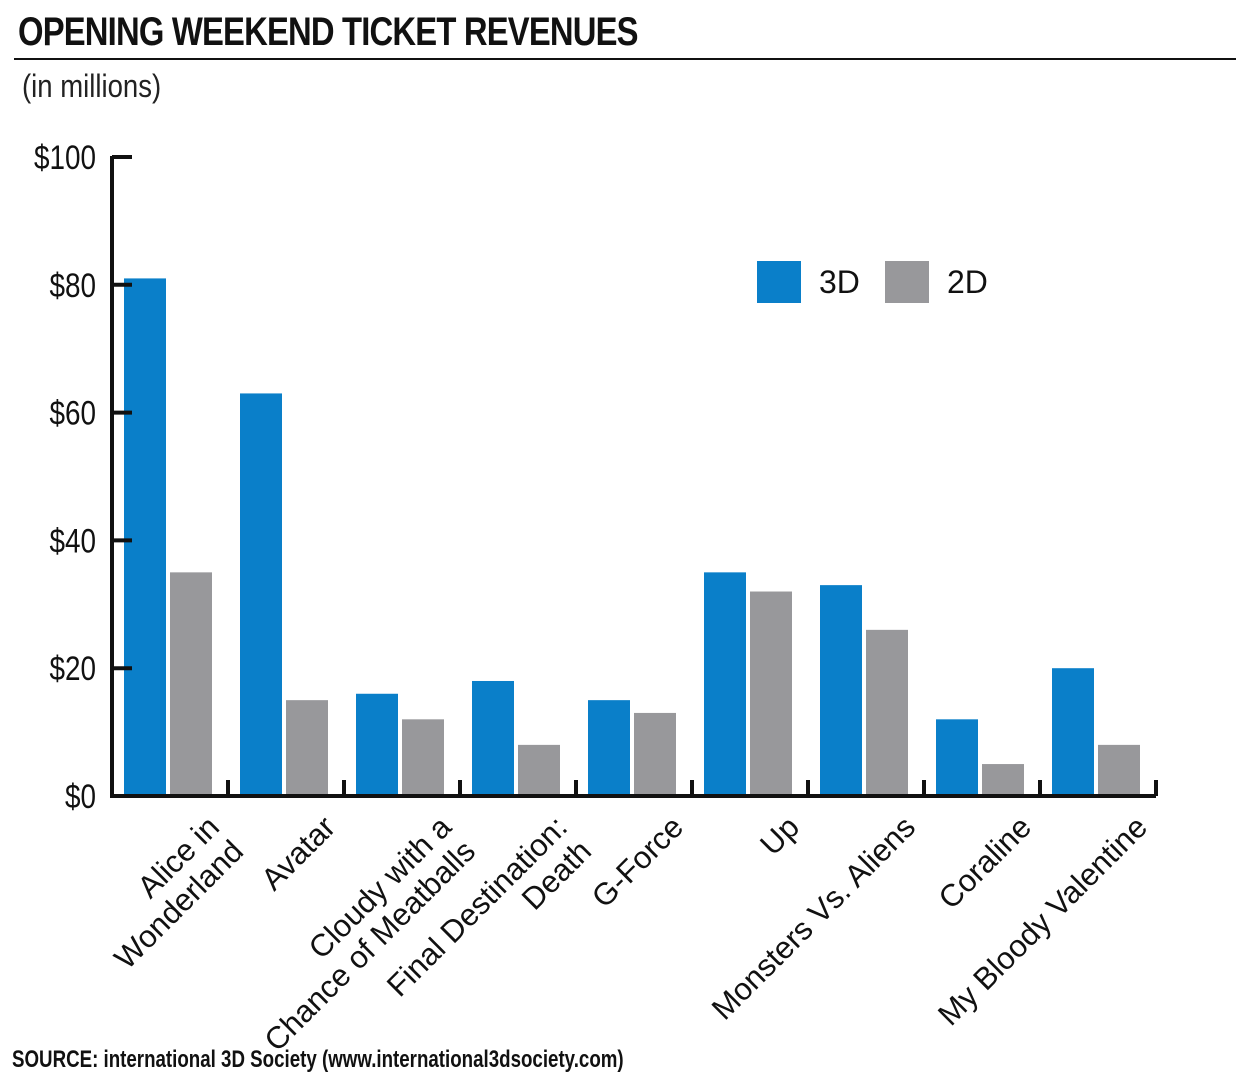 The width and height of the screenshot is (1240, 1081). I want to click on category-label-line: Coraline, so click(985, 862).